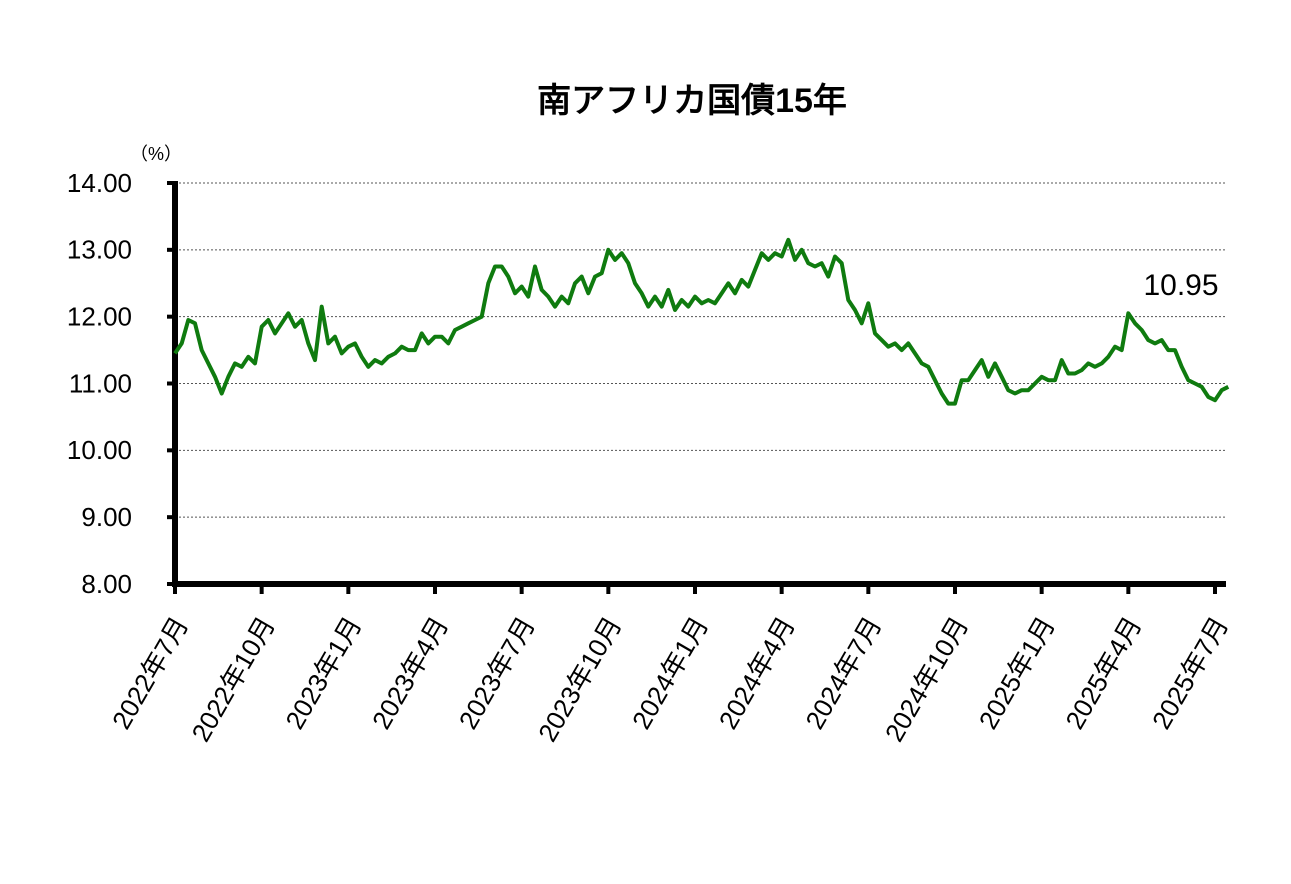 The image size is (1291, 884). What do you see at coordinates (99, 317) in the screenshot?
I see `y-tick-label: 12.00` at bounding box center [99, 317].